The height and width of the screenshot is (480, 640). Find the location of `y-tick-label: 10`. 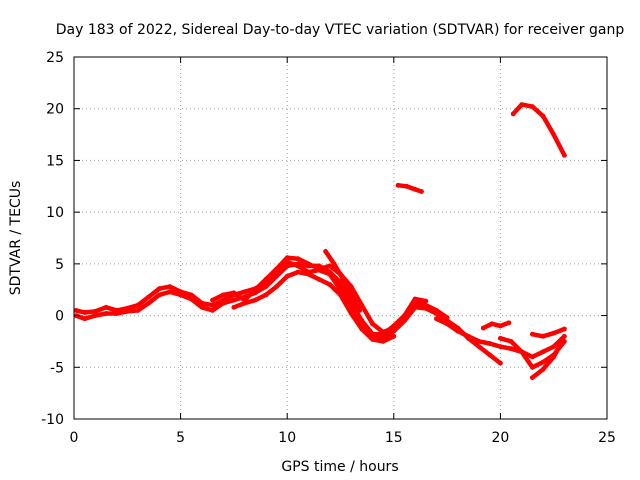

y-tick-label: 10 is located at coordinates (55, 213).